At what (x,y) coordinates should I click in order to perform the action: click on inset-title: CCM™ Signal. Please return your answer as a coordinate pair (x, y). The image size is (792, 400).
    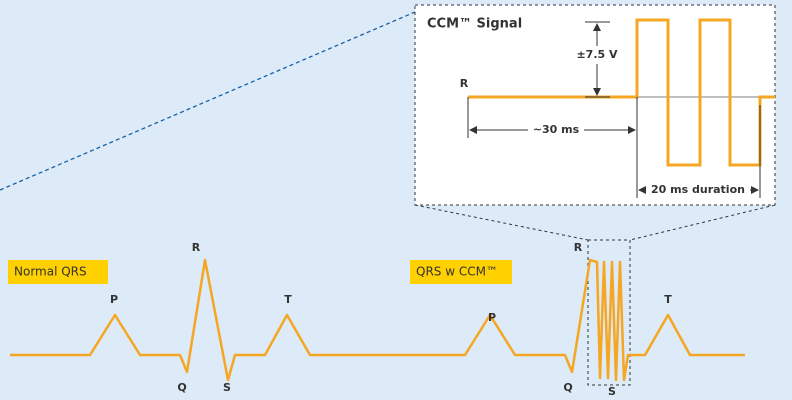
    Looking at the image, I should click on (474, 24).